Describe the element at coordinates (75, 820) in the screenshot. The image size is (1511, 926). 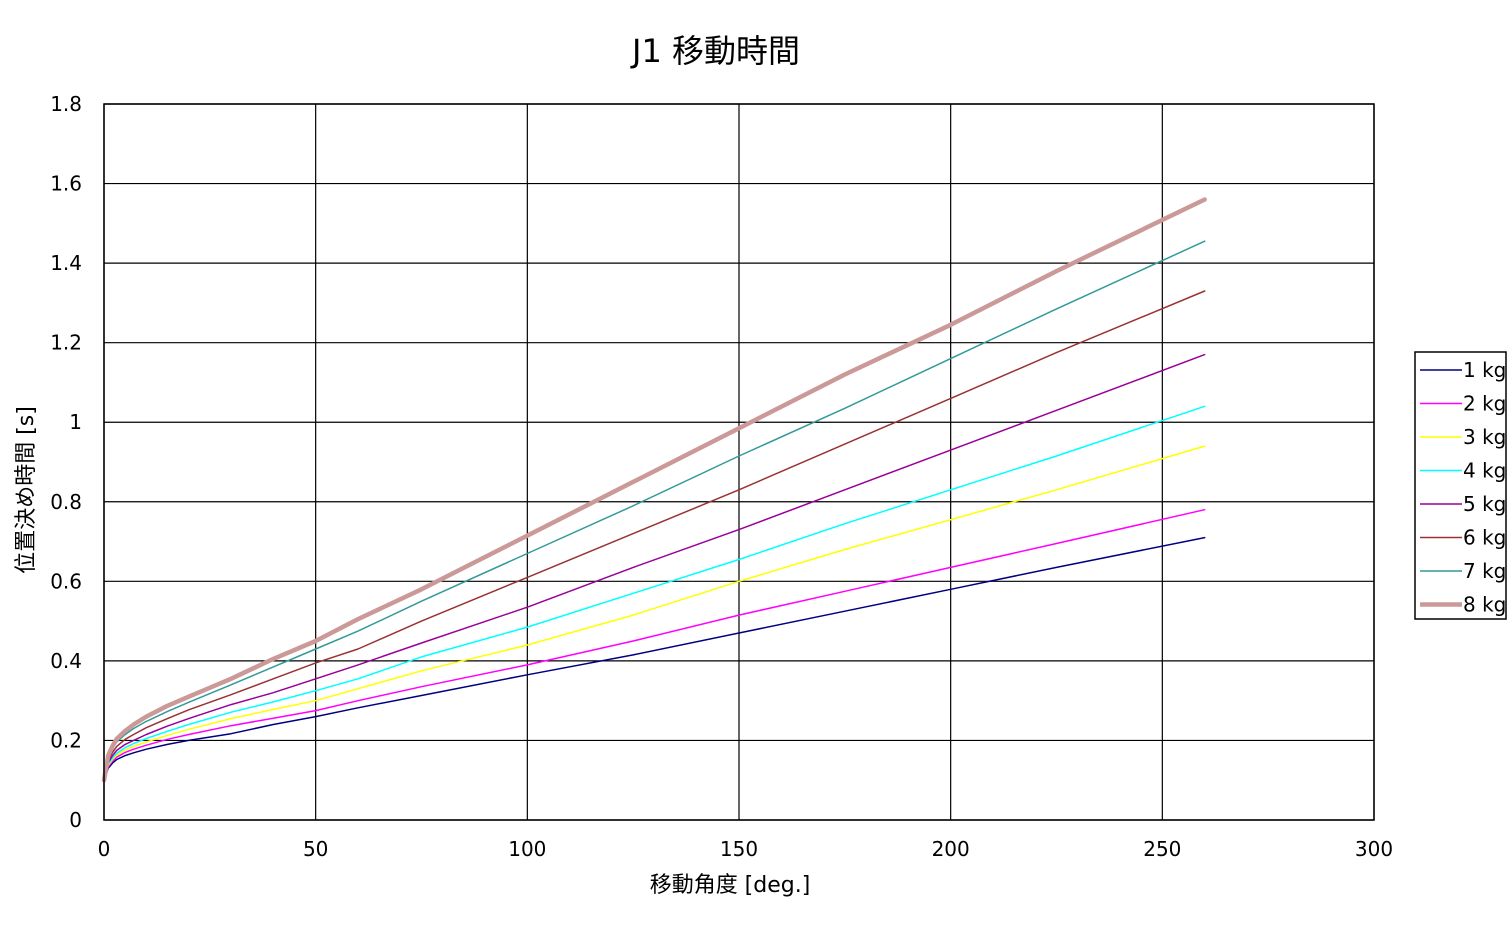
I see `y-tick-label: 0` at that location.